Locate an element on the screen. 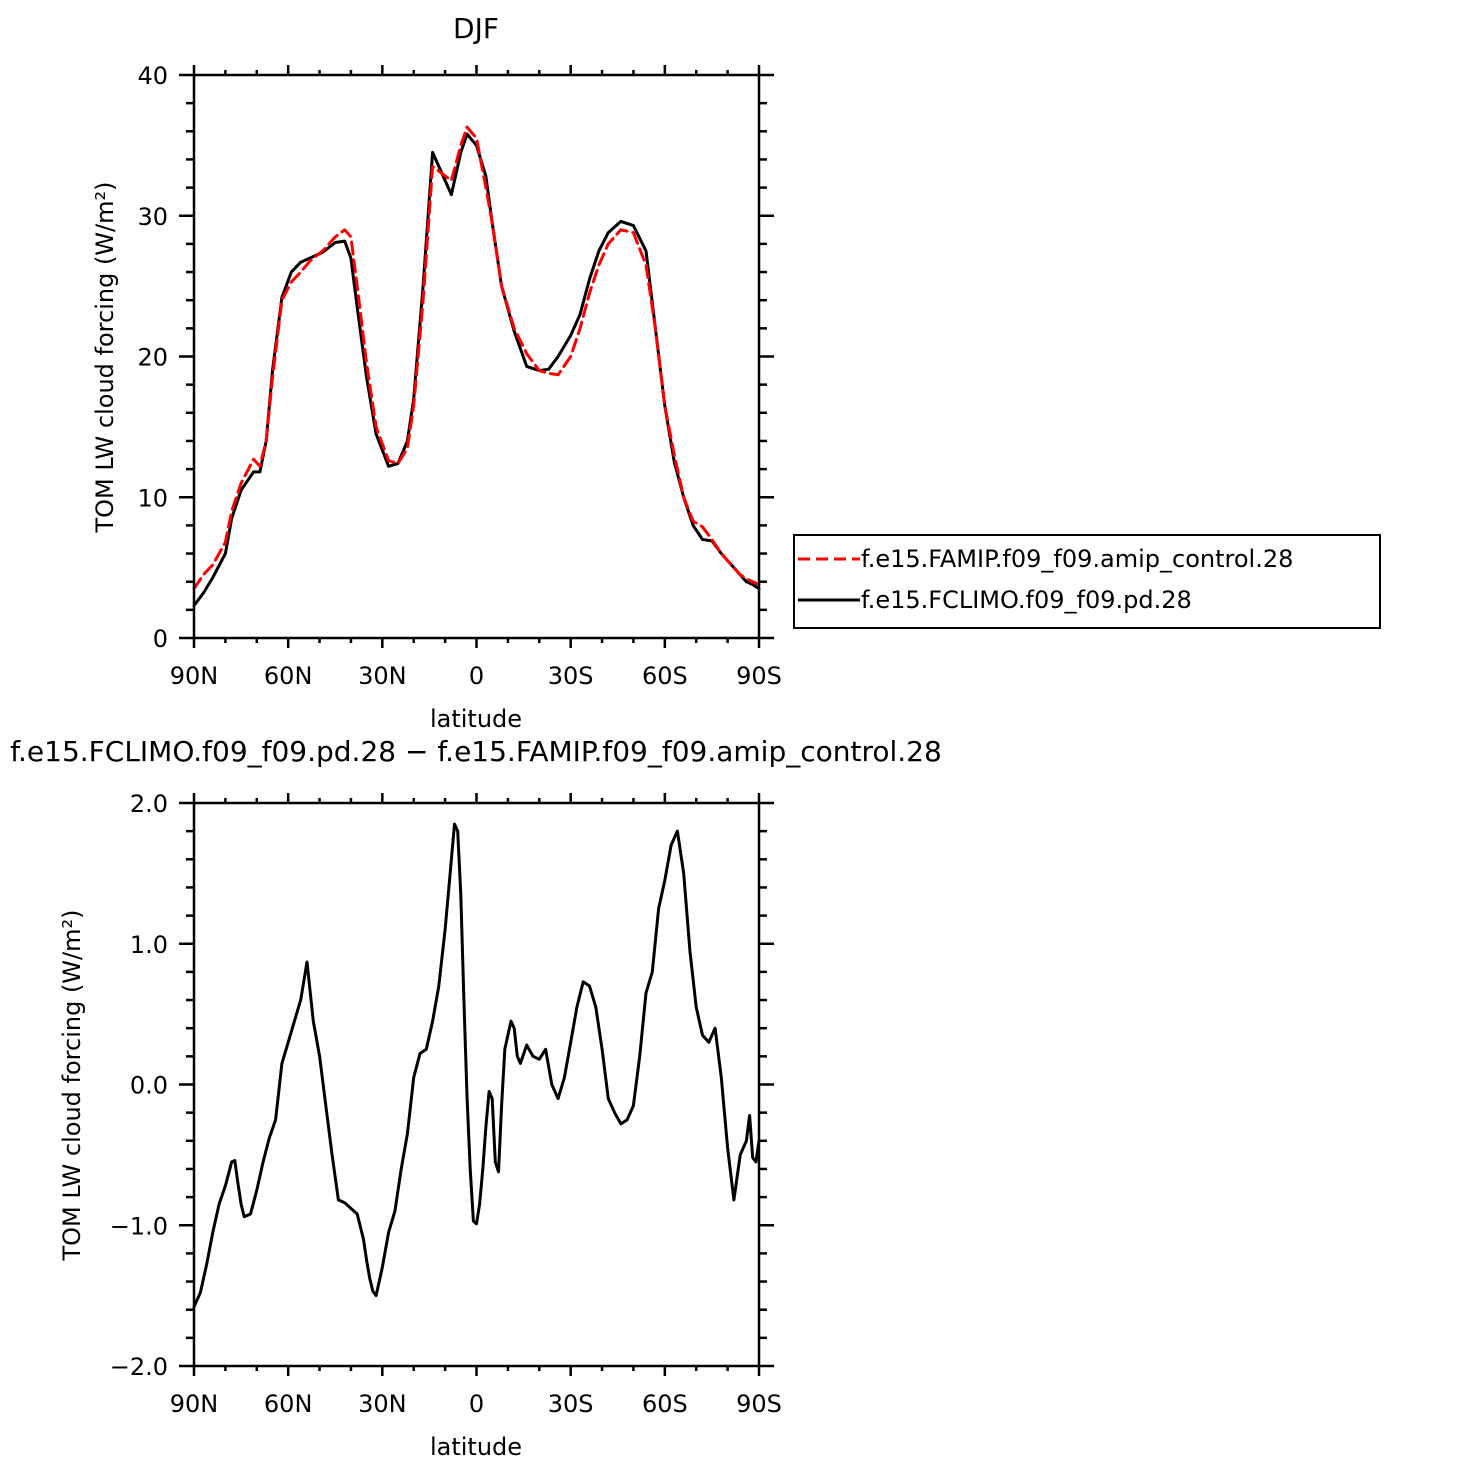 This screenshot has width=1469, height=1469. legend-box is located at coordinates (1087, 581).